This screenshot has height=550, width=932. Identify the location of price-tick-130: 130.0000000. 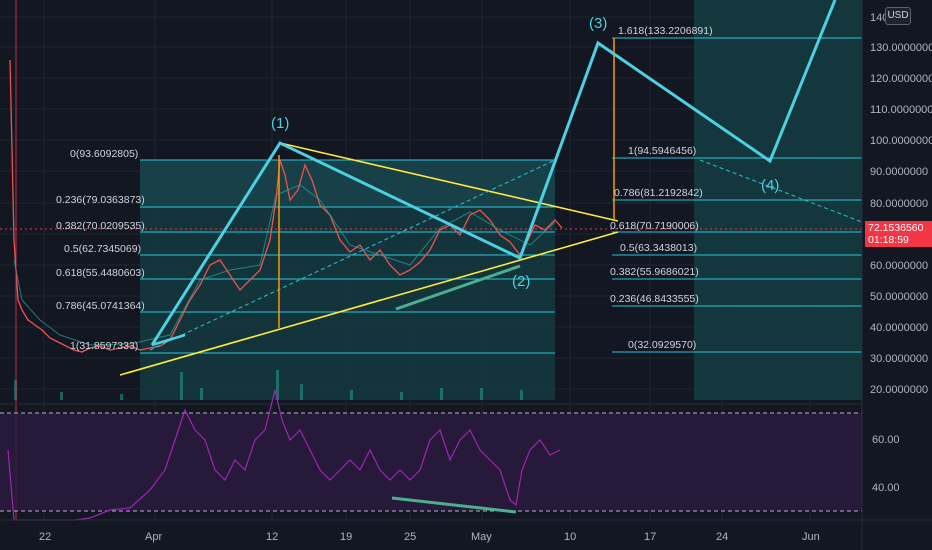
(901, 48).